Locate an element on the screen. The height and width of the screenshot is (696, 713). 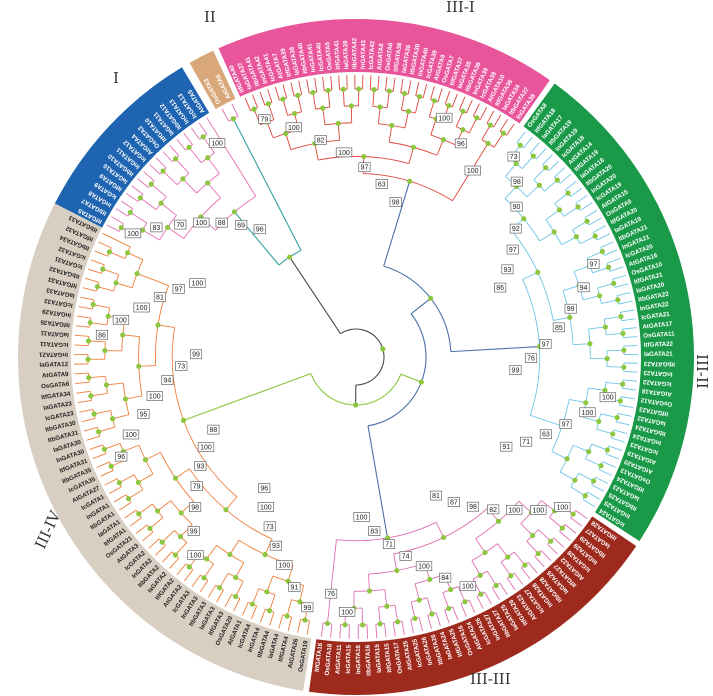
leaf-label: ItfGATA35 is located at coordinates (55, 323).